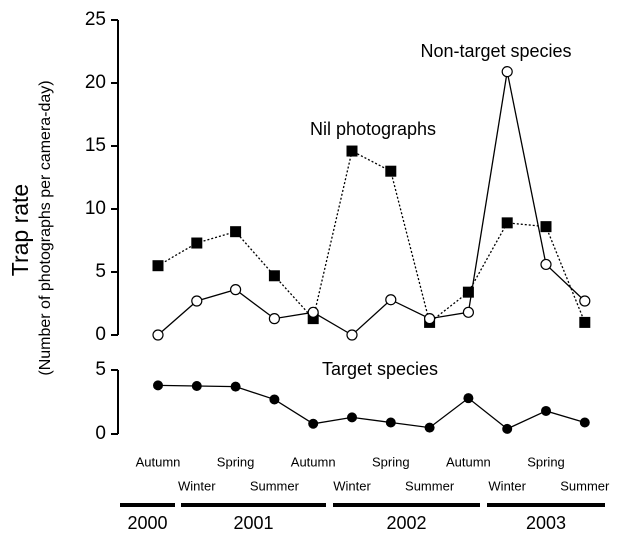 Image resolution: width=623 pixels, height=536 pixels. Describe the element at coordinates (546, 523) in the screenshot. I see `year-label: 2003` at that location.